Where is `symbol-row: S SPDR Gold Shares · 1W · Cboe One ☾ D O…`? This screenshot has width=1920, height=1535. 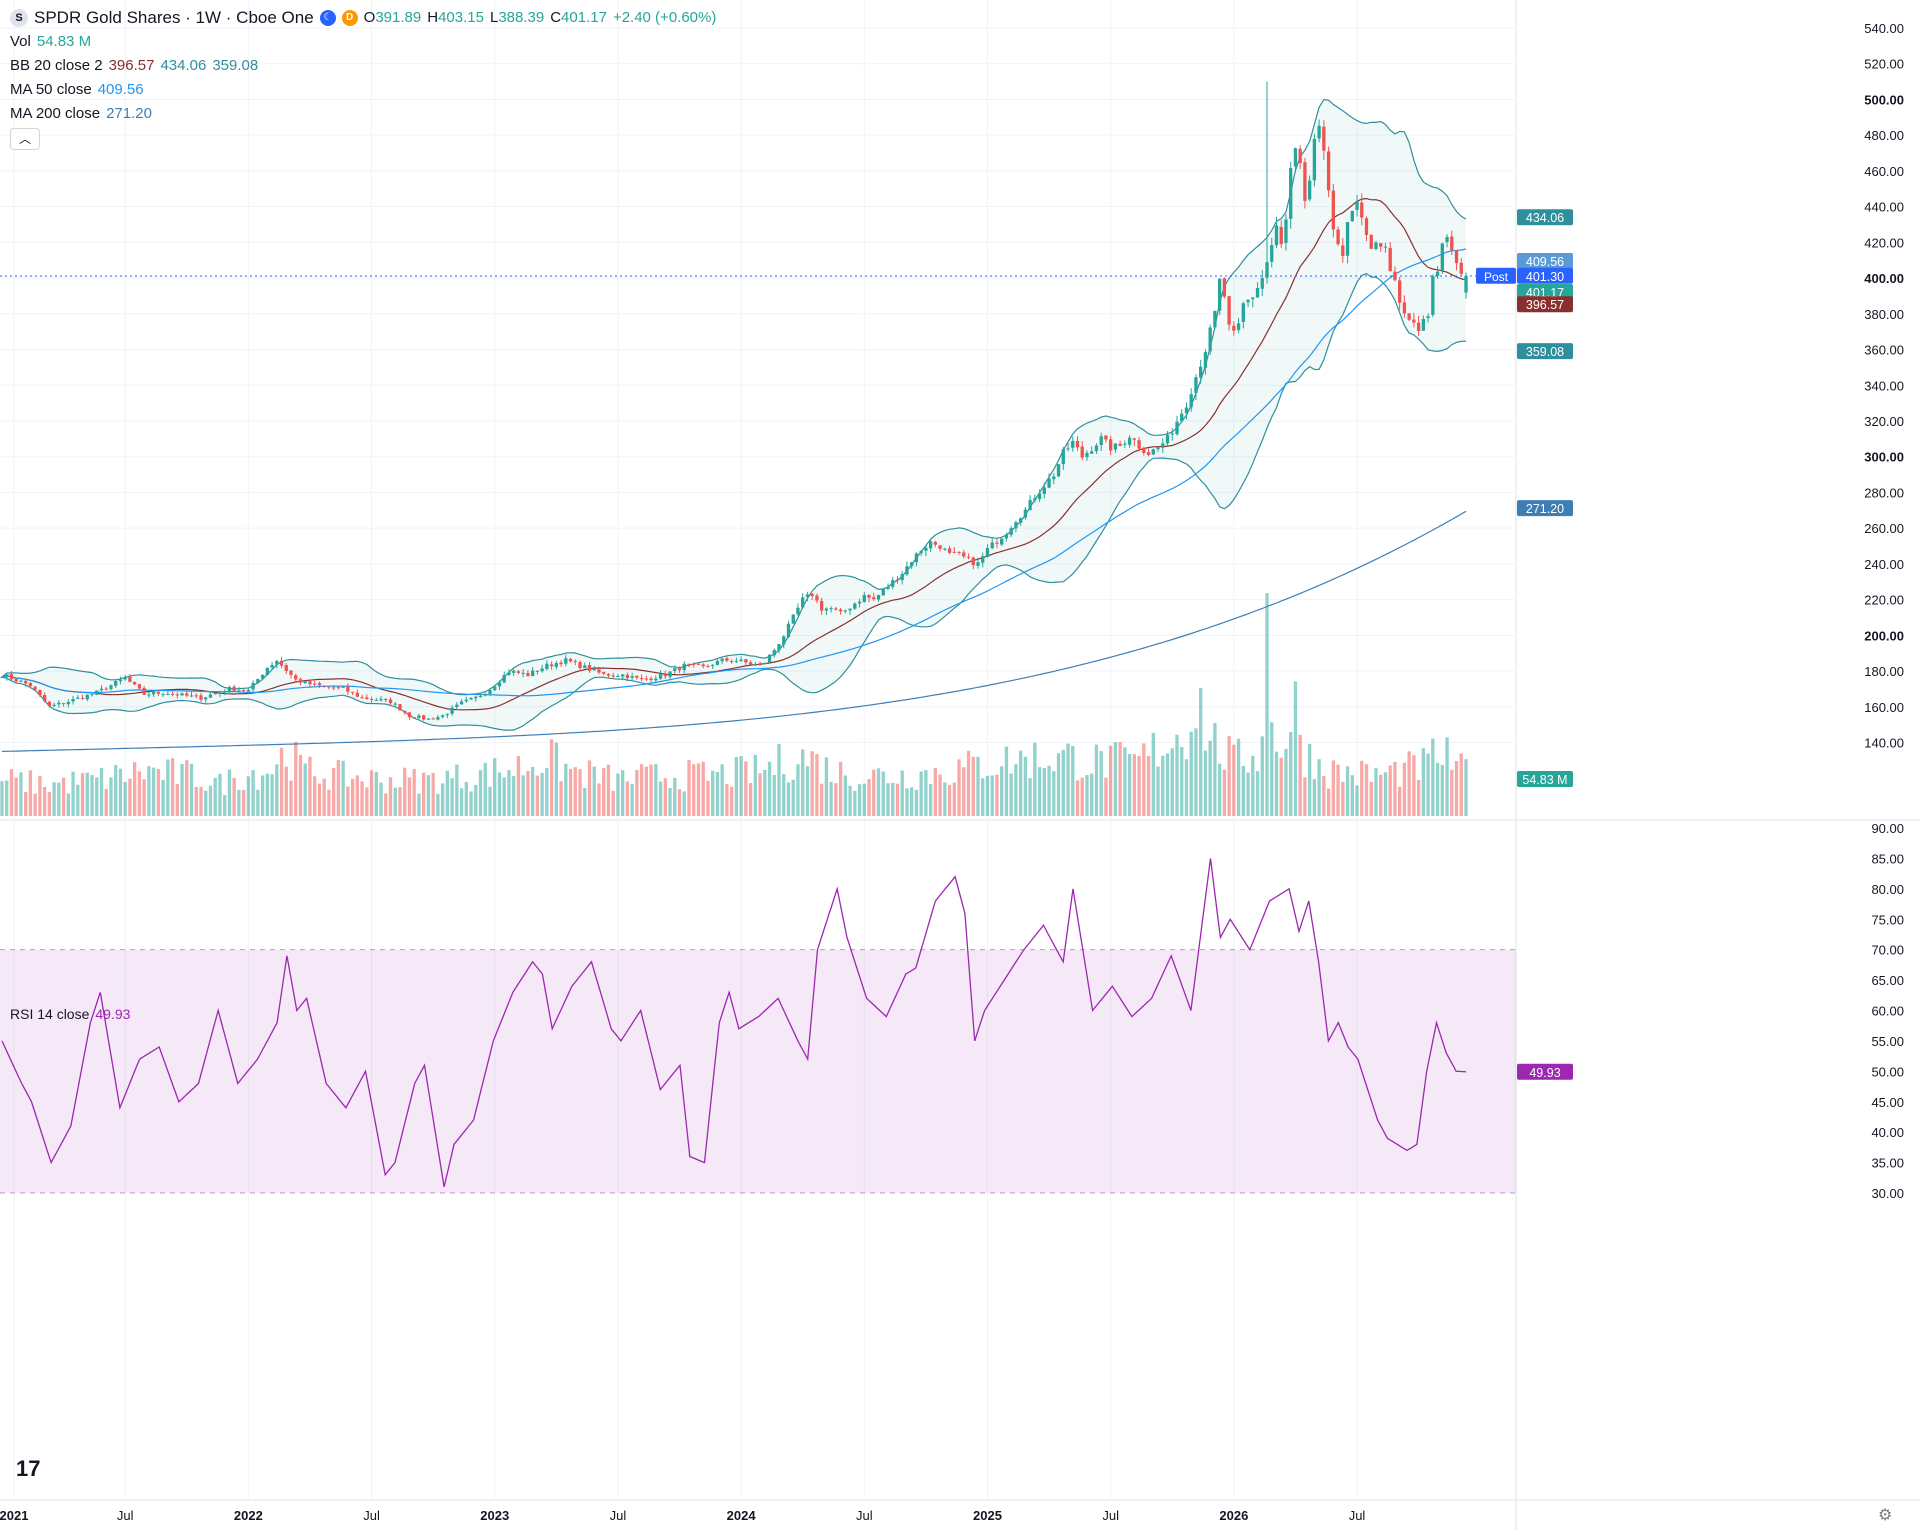
symbol-row: S SPDR Gold Shares · 1W · Cboe One ☾ D O… is located at coordinates (363, 18).